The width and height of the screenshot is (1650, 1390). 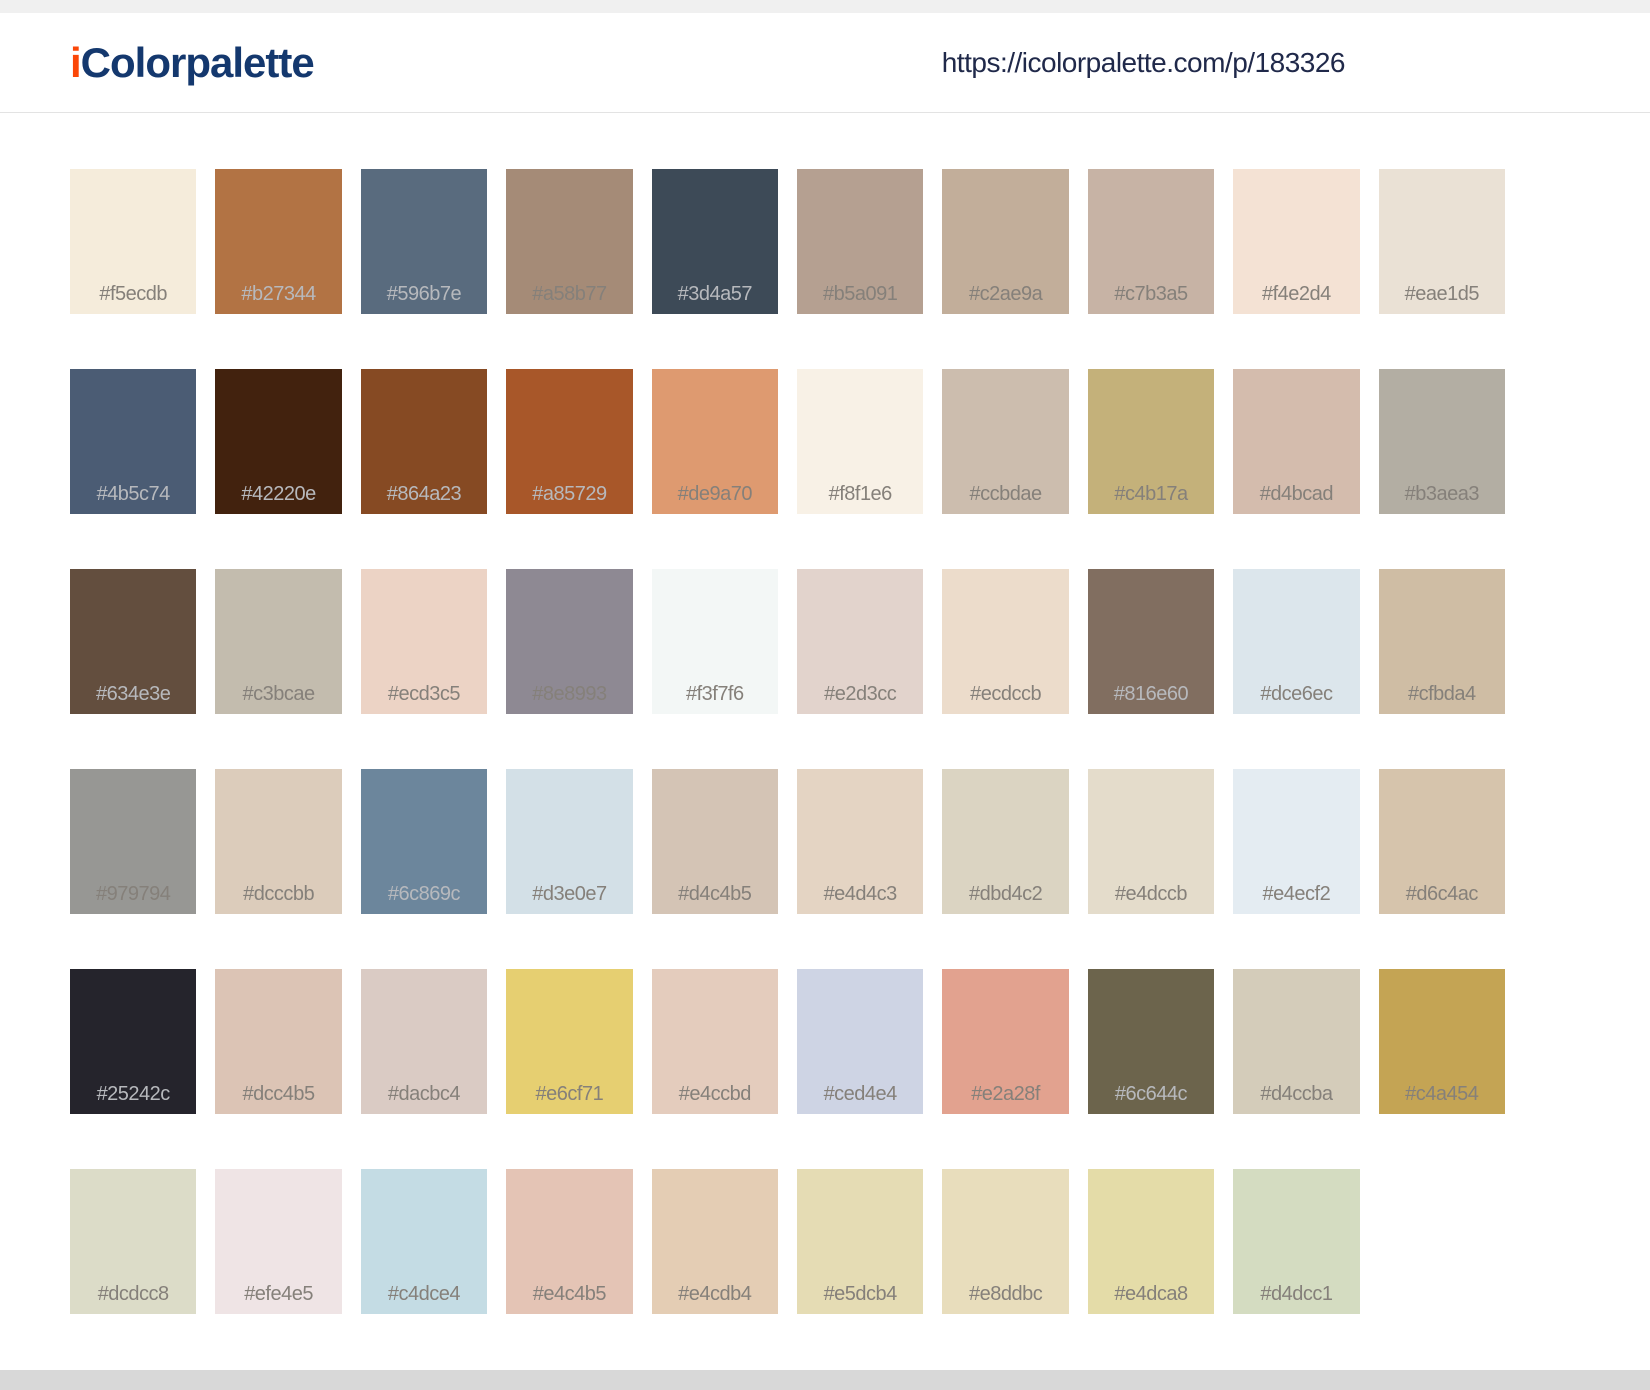 What do you see at coordinates (569, 241) in the screenshot?
I see `color-swatch: #a58b77` at bounding box center [569, 241].